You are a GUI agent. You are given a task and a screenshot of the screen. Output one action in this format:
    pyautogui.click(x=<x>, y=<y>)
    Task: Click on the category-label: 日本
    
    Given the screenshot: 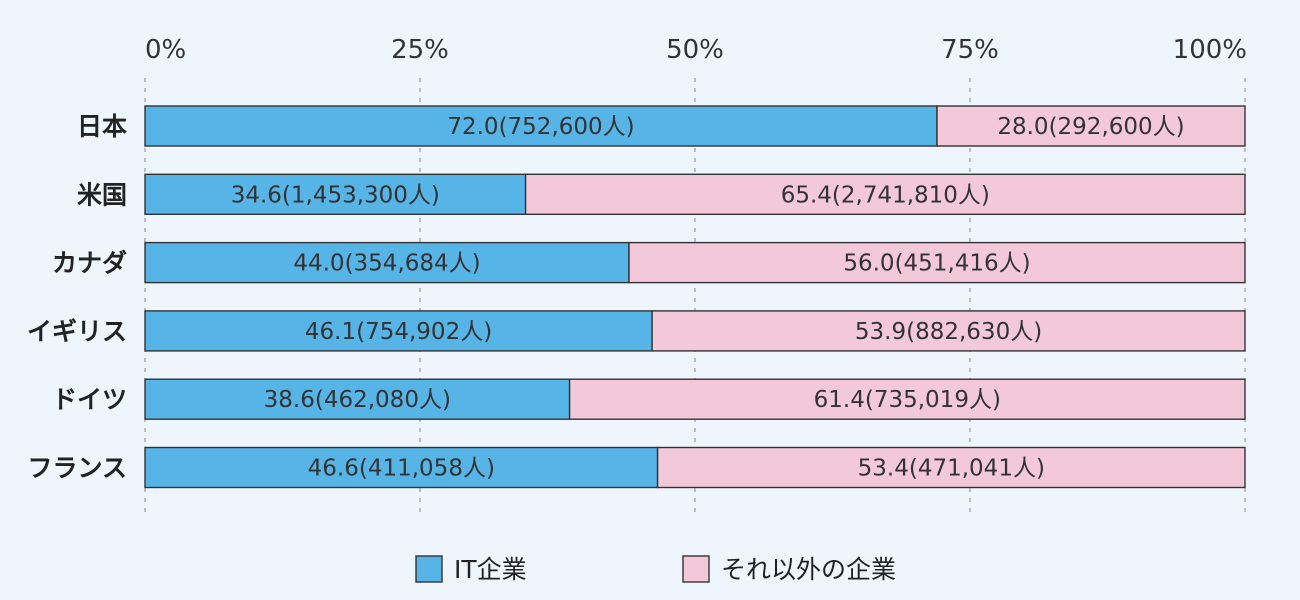 What is the action you would take?
    pyautogui.click(x=102, y=126)
    